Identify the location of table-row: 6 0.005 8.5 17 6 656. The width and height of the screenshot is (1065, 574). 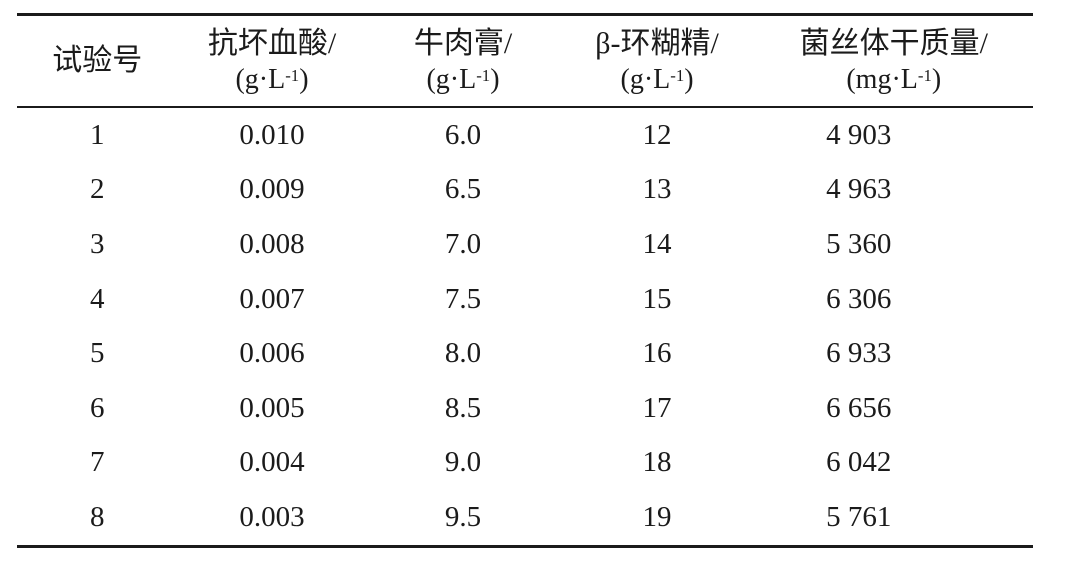
(525, 408).